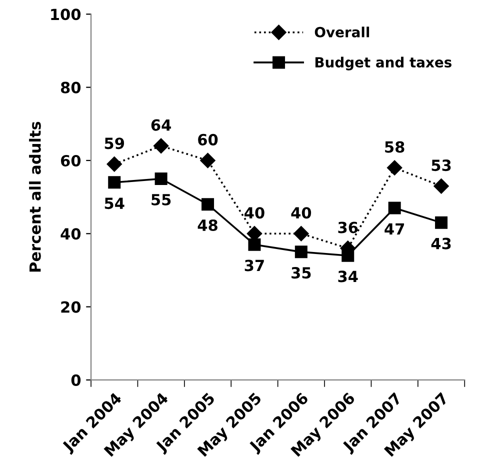  Describe the element at coordinates (342, 32) in the screenshot. I see `legend-label: Overall` at that location.